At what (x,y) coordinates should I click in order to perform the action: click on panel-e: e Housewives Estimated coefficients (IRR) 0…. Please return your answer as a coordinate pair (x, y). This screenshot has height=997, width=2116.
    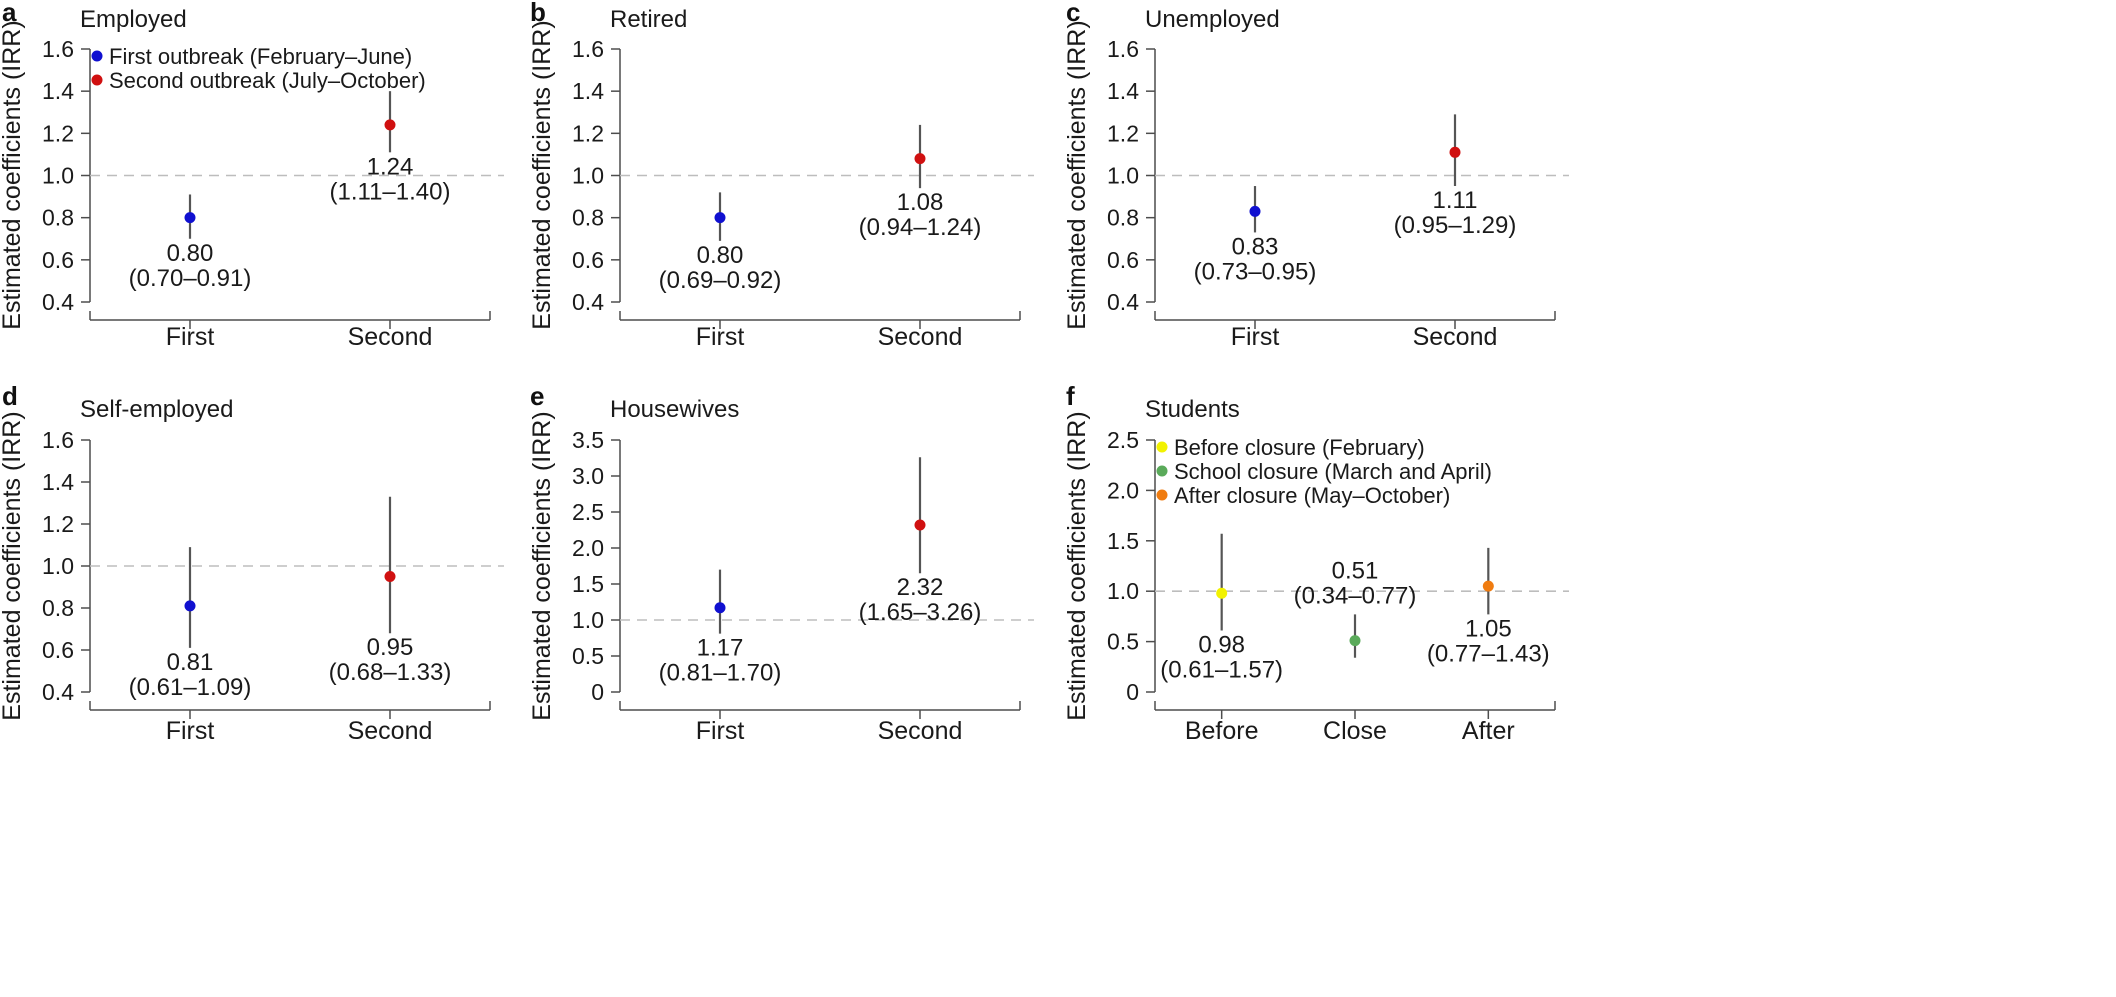
    Looking at the image, I should click on (781, 563).